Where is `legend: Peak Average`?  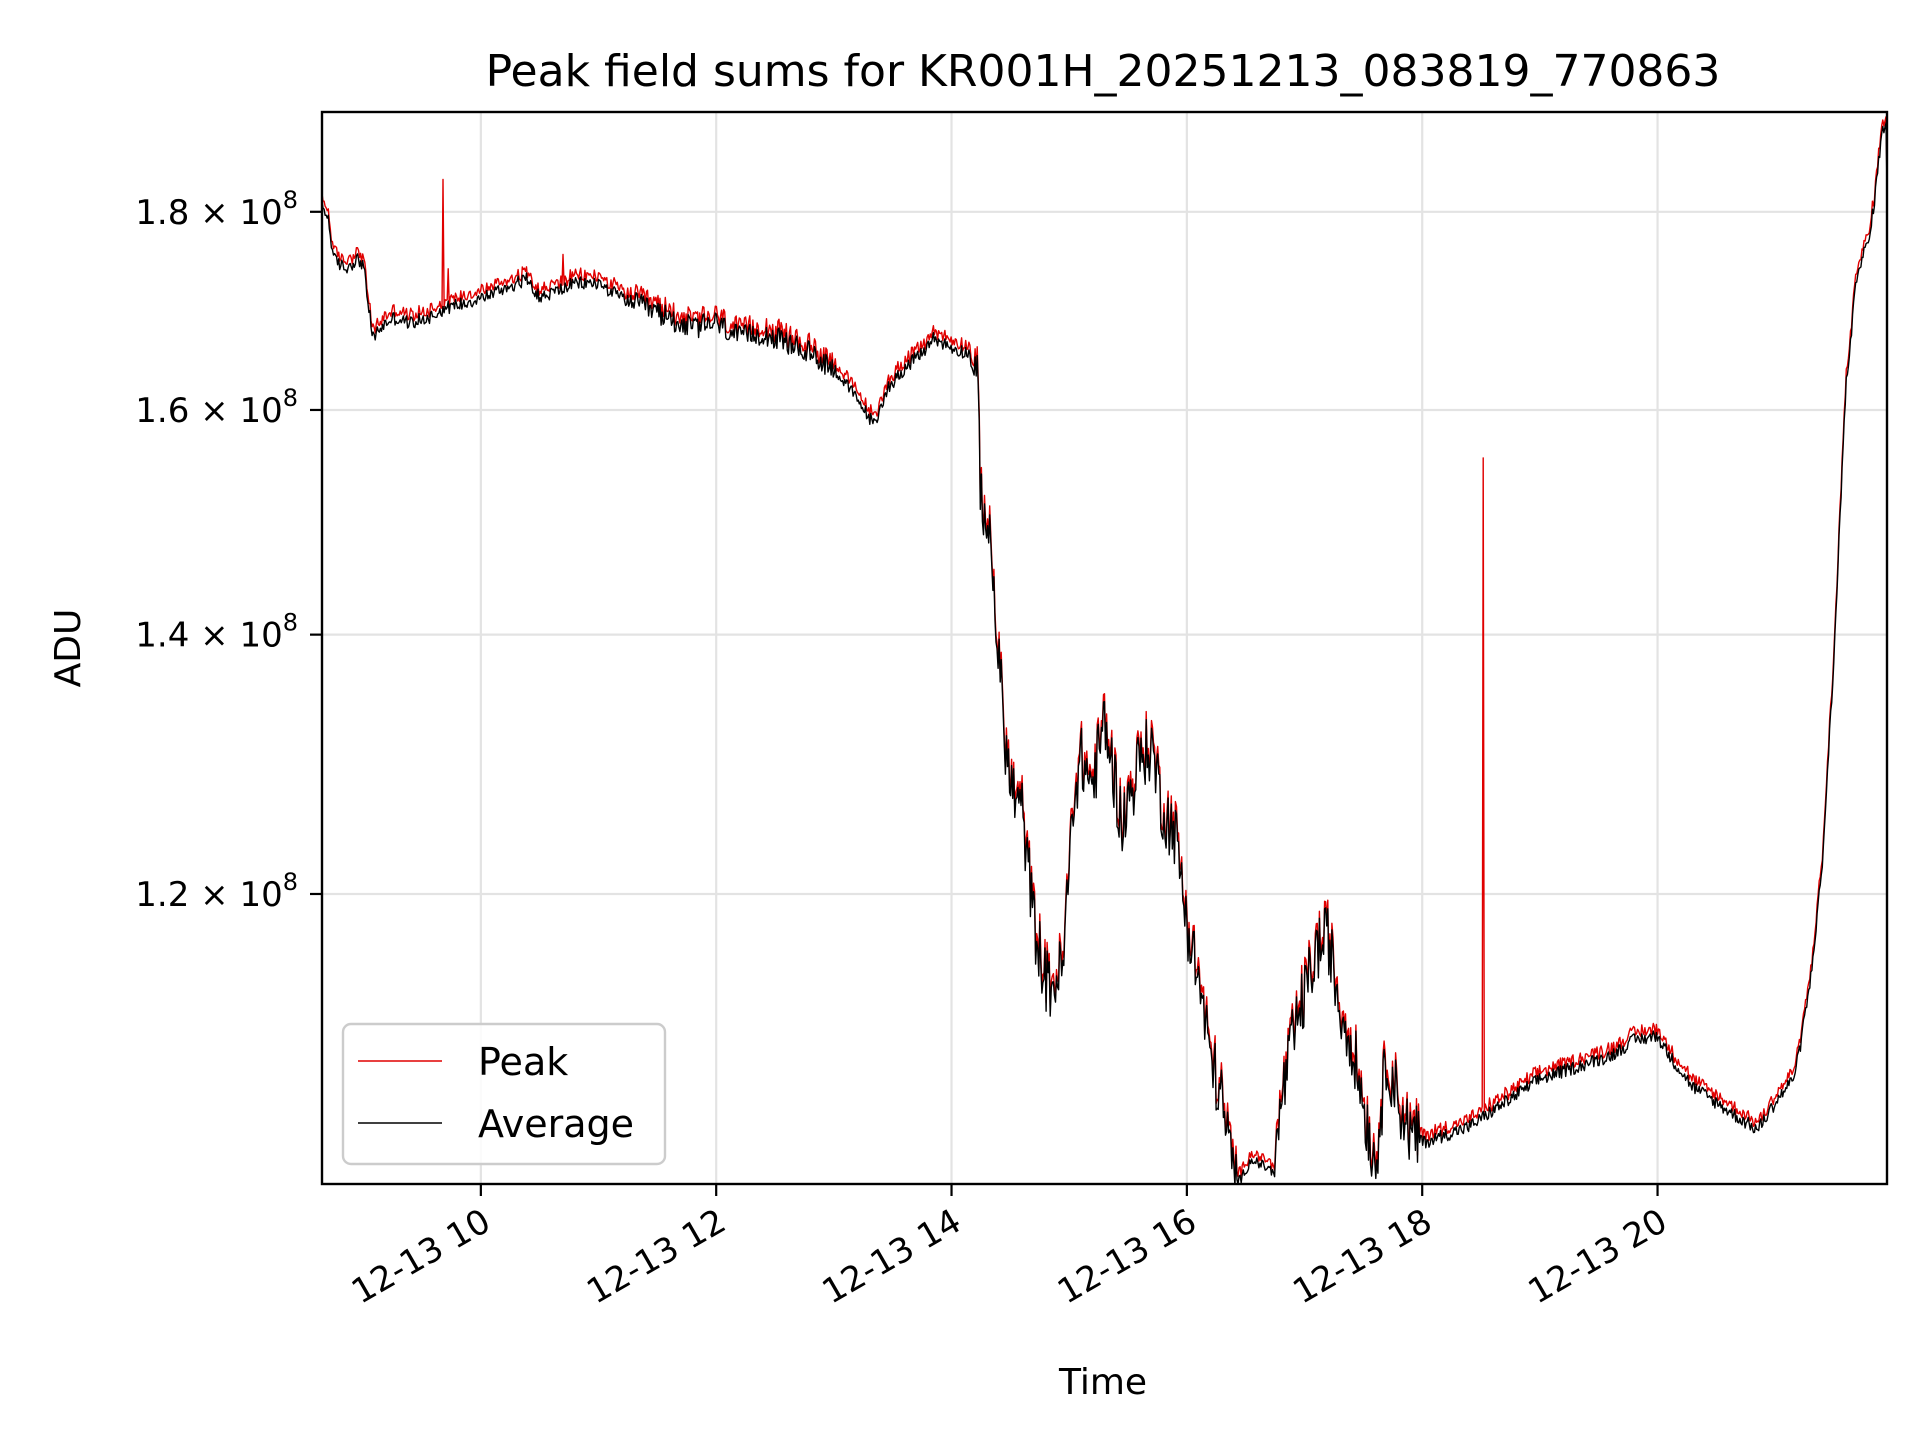 legend: Peak Average is located at coordinates (504, 1094).